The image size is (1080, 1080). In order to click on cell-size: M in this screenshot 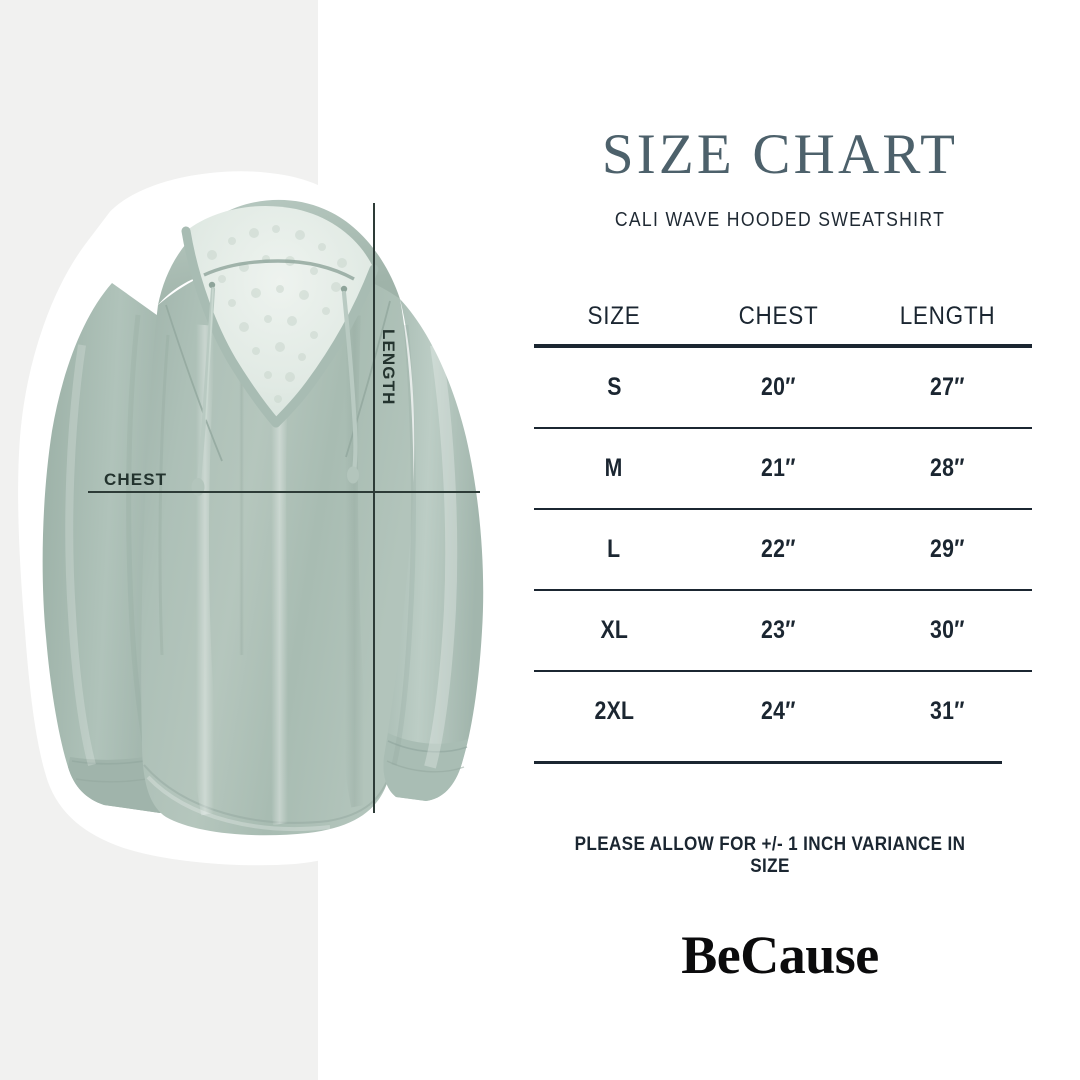, I will do `click(614, 468)`.